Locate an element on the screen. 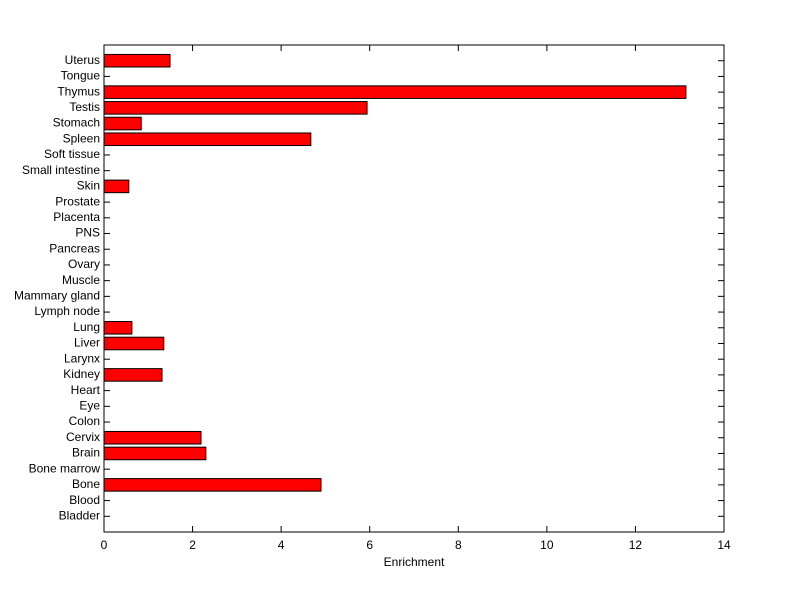  y-tick-label: Bone is located at coordinates (86, 484).